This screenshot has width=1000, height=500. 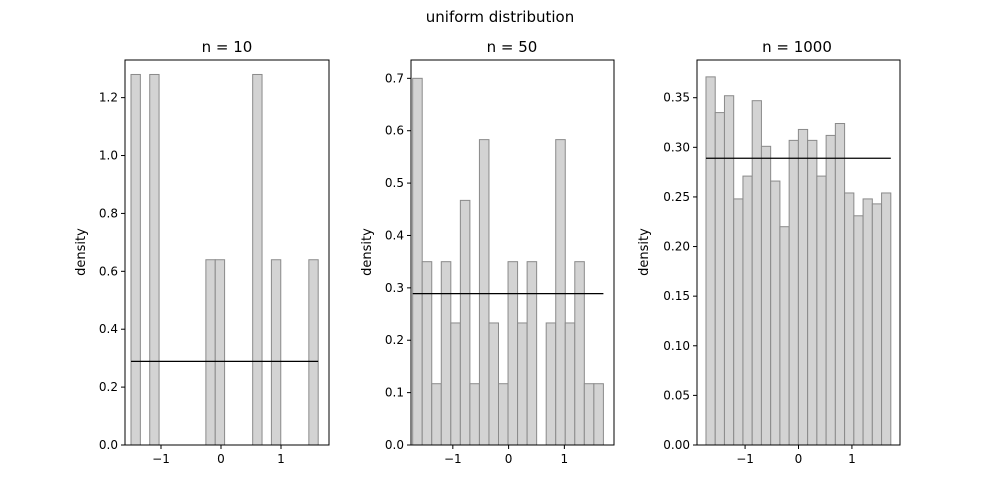 What do you see at coordinates (676, 395) in the screenshot?
I see `y-tick-label: 0.05` at bounding box center [676, 395].